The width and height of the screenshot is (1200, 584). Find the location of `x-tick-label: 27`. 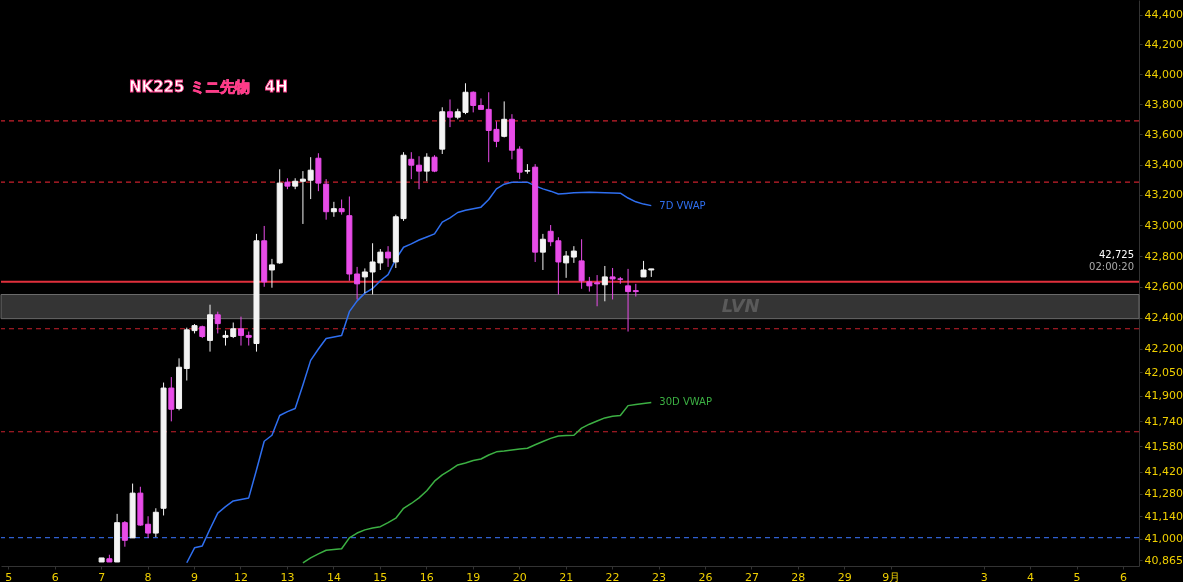

x-tick-label: 27 is located at coordinates (751, 577).